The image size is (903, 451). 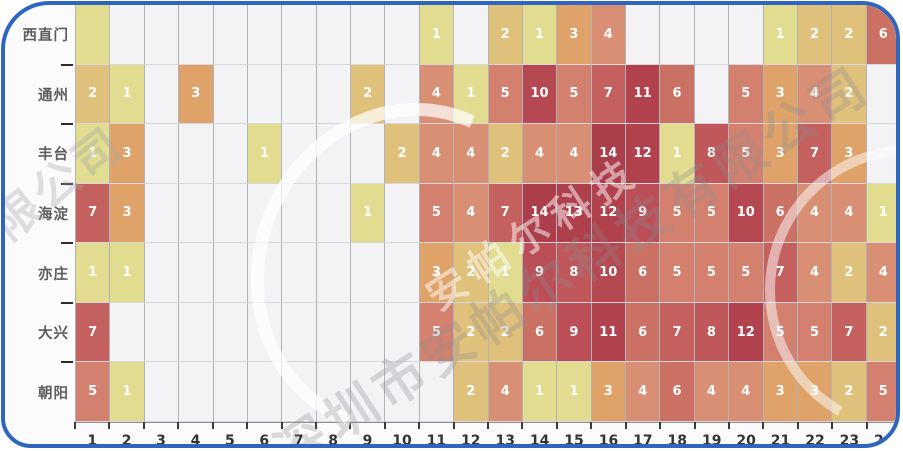 I want to click on y-axis-label: 丰台, so click(x=53, y=155).